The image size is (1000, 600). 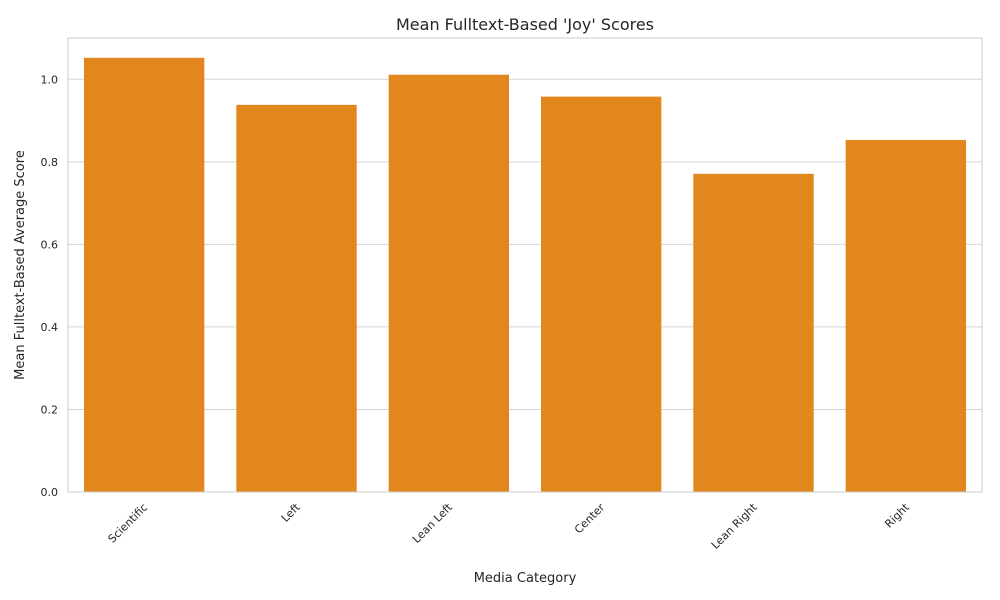 What do you see at coordinates (20, 265) in the screenshot?
I see `y-axis-title: Mean Fulltext-Based Average Score` at bounding box center [20, 265].